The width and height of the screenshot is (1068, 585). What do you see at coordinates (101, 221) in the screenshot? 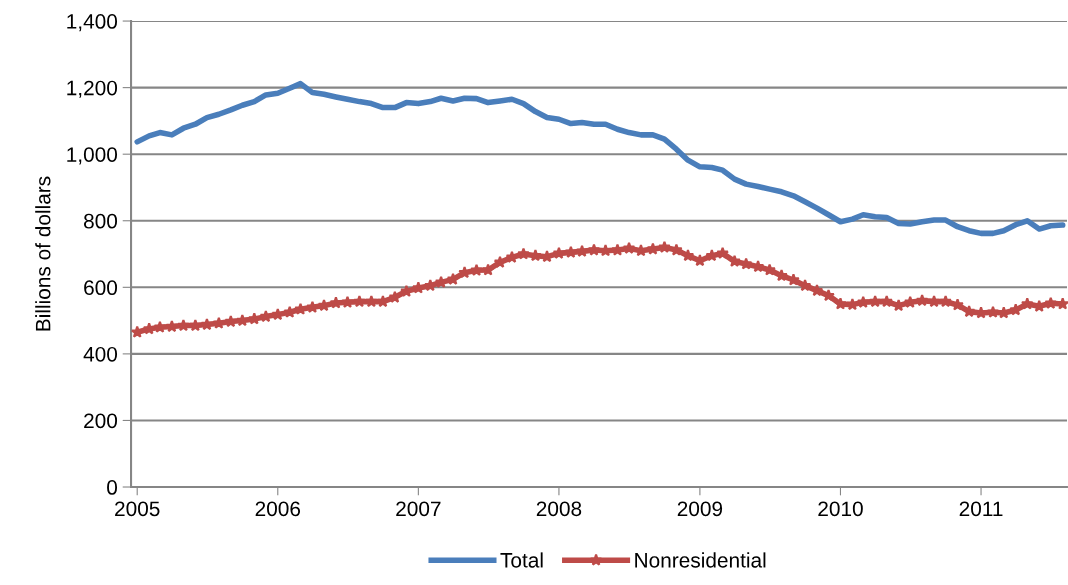
I see `y-tick-label: 800` at bounding box center [101, 221].